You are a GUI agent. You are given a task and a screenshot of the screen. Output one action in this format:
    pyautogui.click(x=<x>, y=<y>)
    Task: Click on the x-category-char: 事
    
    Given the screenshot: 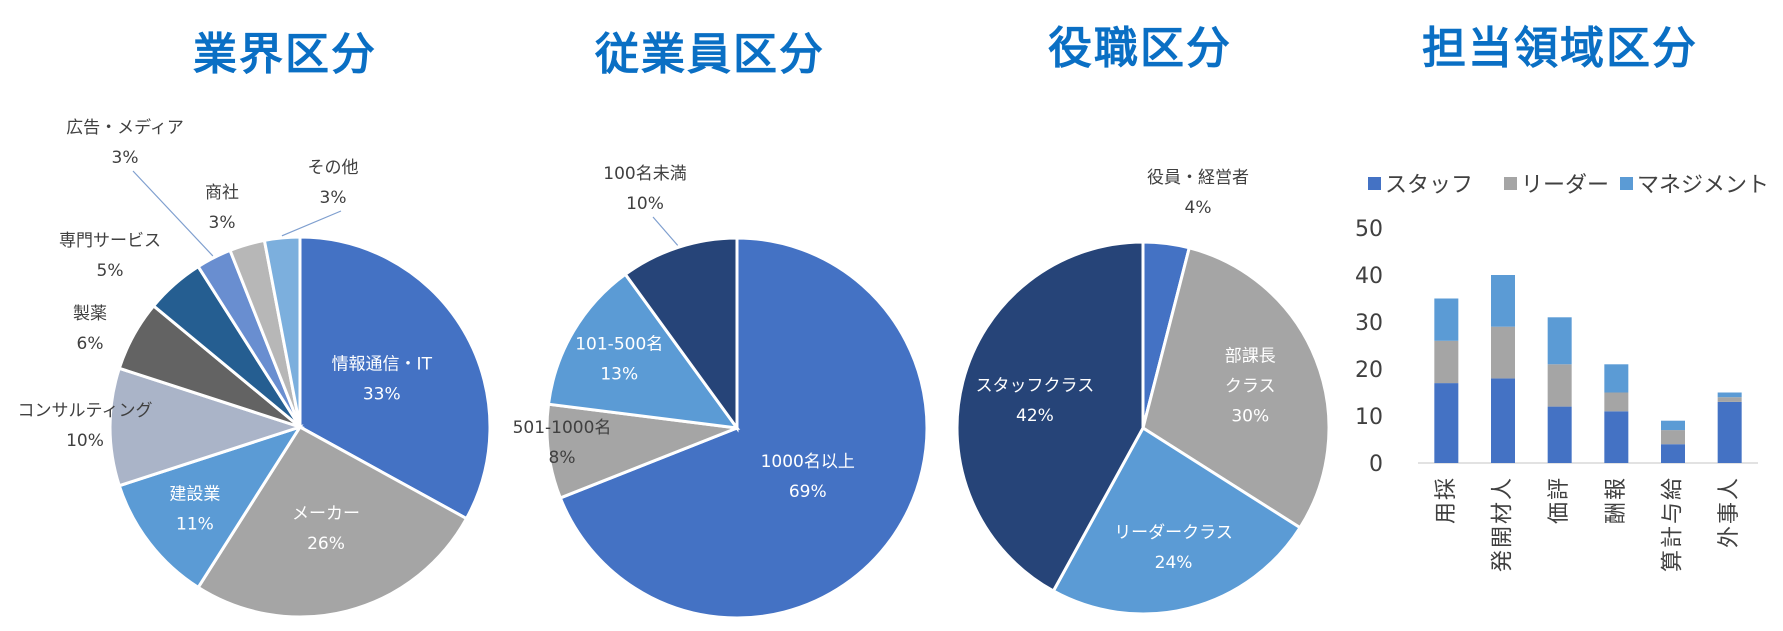 What is the action you would take?
    pyautogui.click(x=1729, y=513)
    